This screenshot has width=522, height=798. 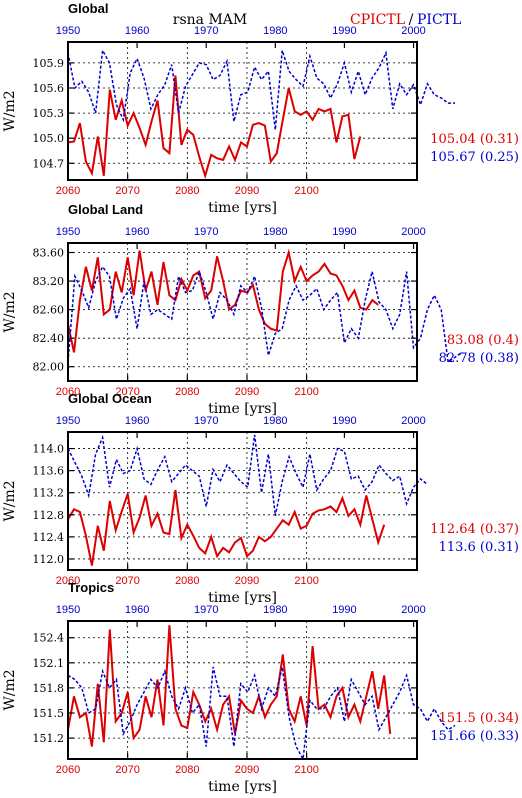 What do you see at coordinates (377, 20) in the screenshot?
I see `series-label-red: CPICTL` at bounding box center [377, 20].